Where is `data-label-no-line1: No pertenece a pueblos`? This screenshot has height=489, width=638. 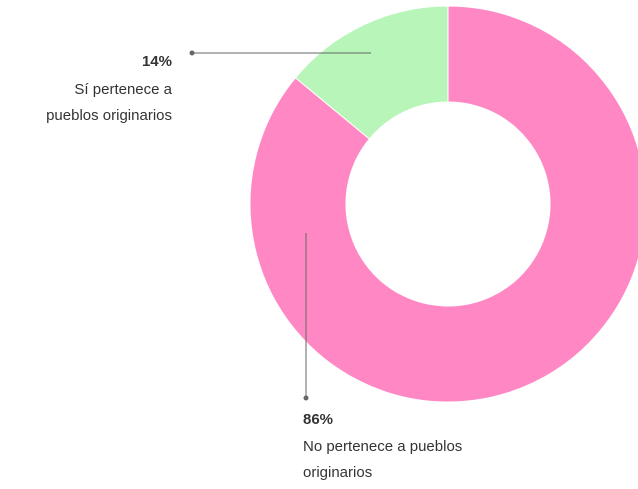
data-label-no-line1: No pertenece a pueblos is located at coordinates (382, 446).